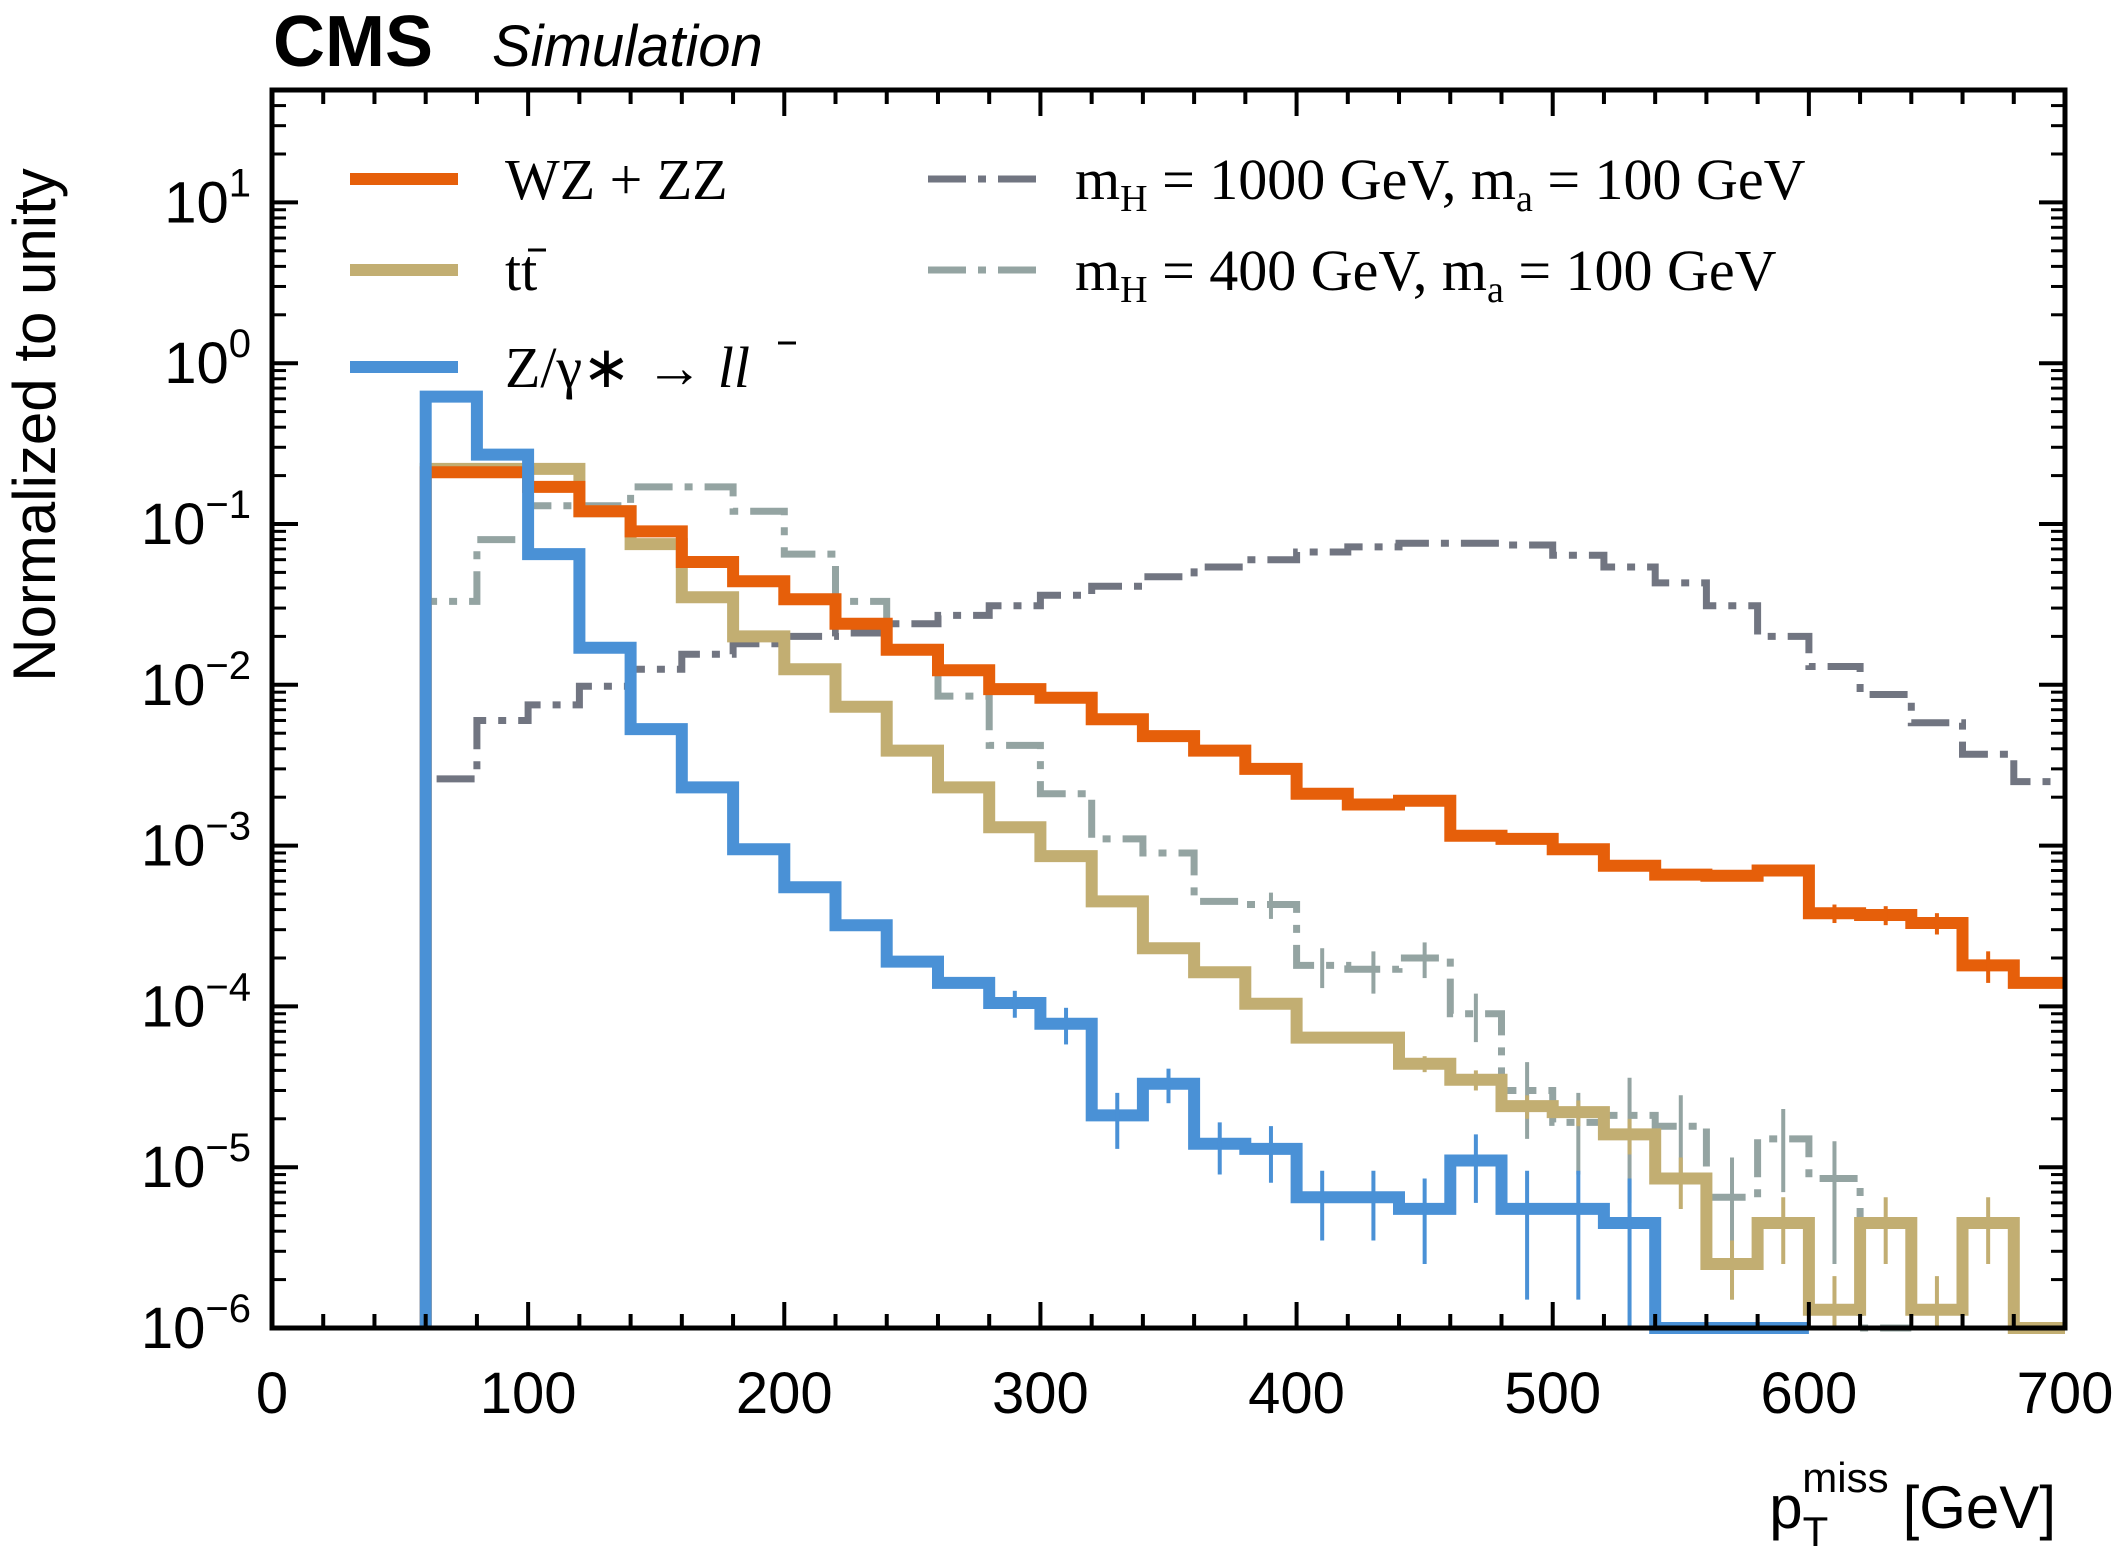 The image size is (2125, 1548). What do you see at coordinates (784, 1393) in the screenshot?
I see `x-tick-label: 200` at bounding box center [784, 1393].